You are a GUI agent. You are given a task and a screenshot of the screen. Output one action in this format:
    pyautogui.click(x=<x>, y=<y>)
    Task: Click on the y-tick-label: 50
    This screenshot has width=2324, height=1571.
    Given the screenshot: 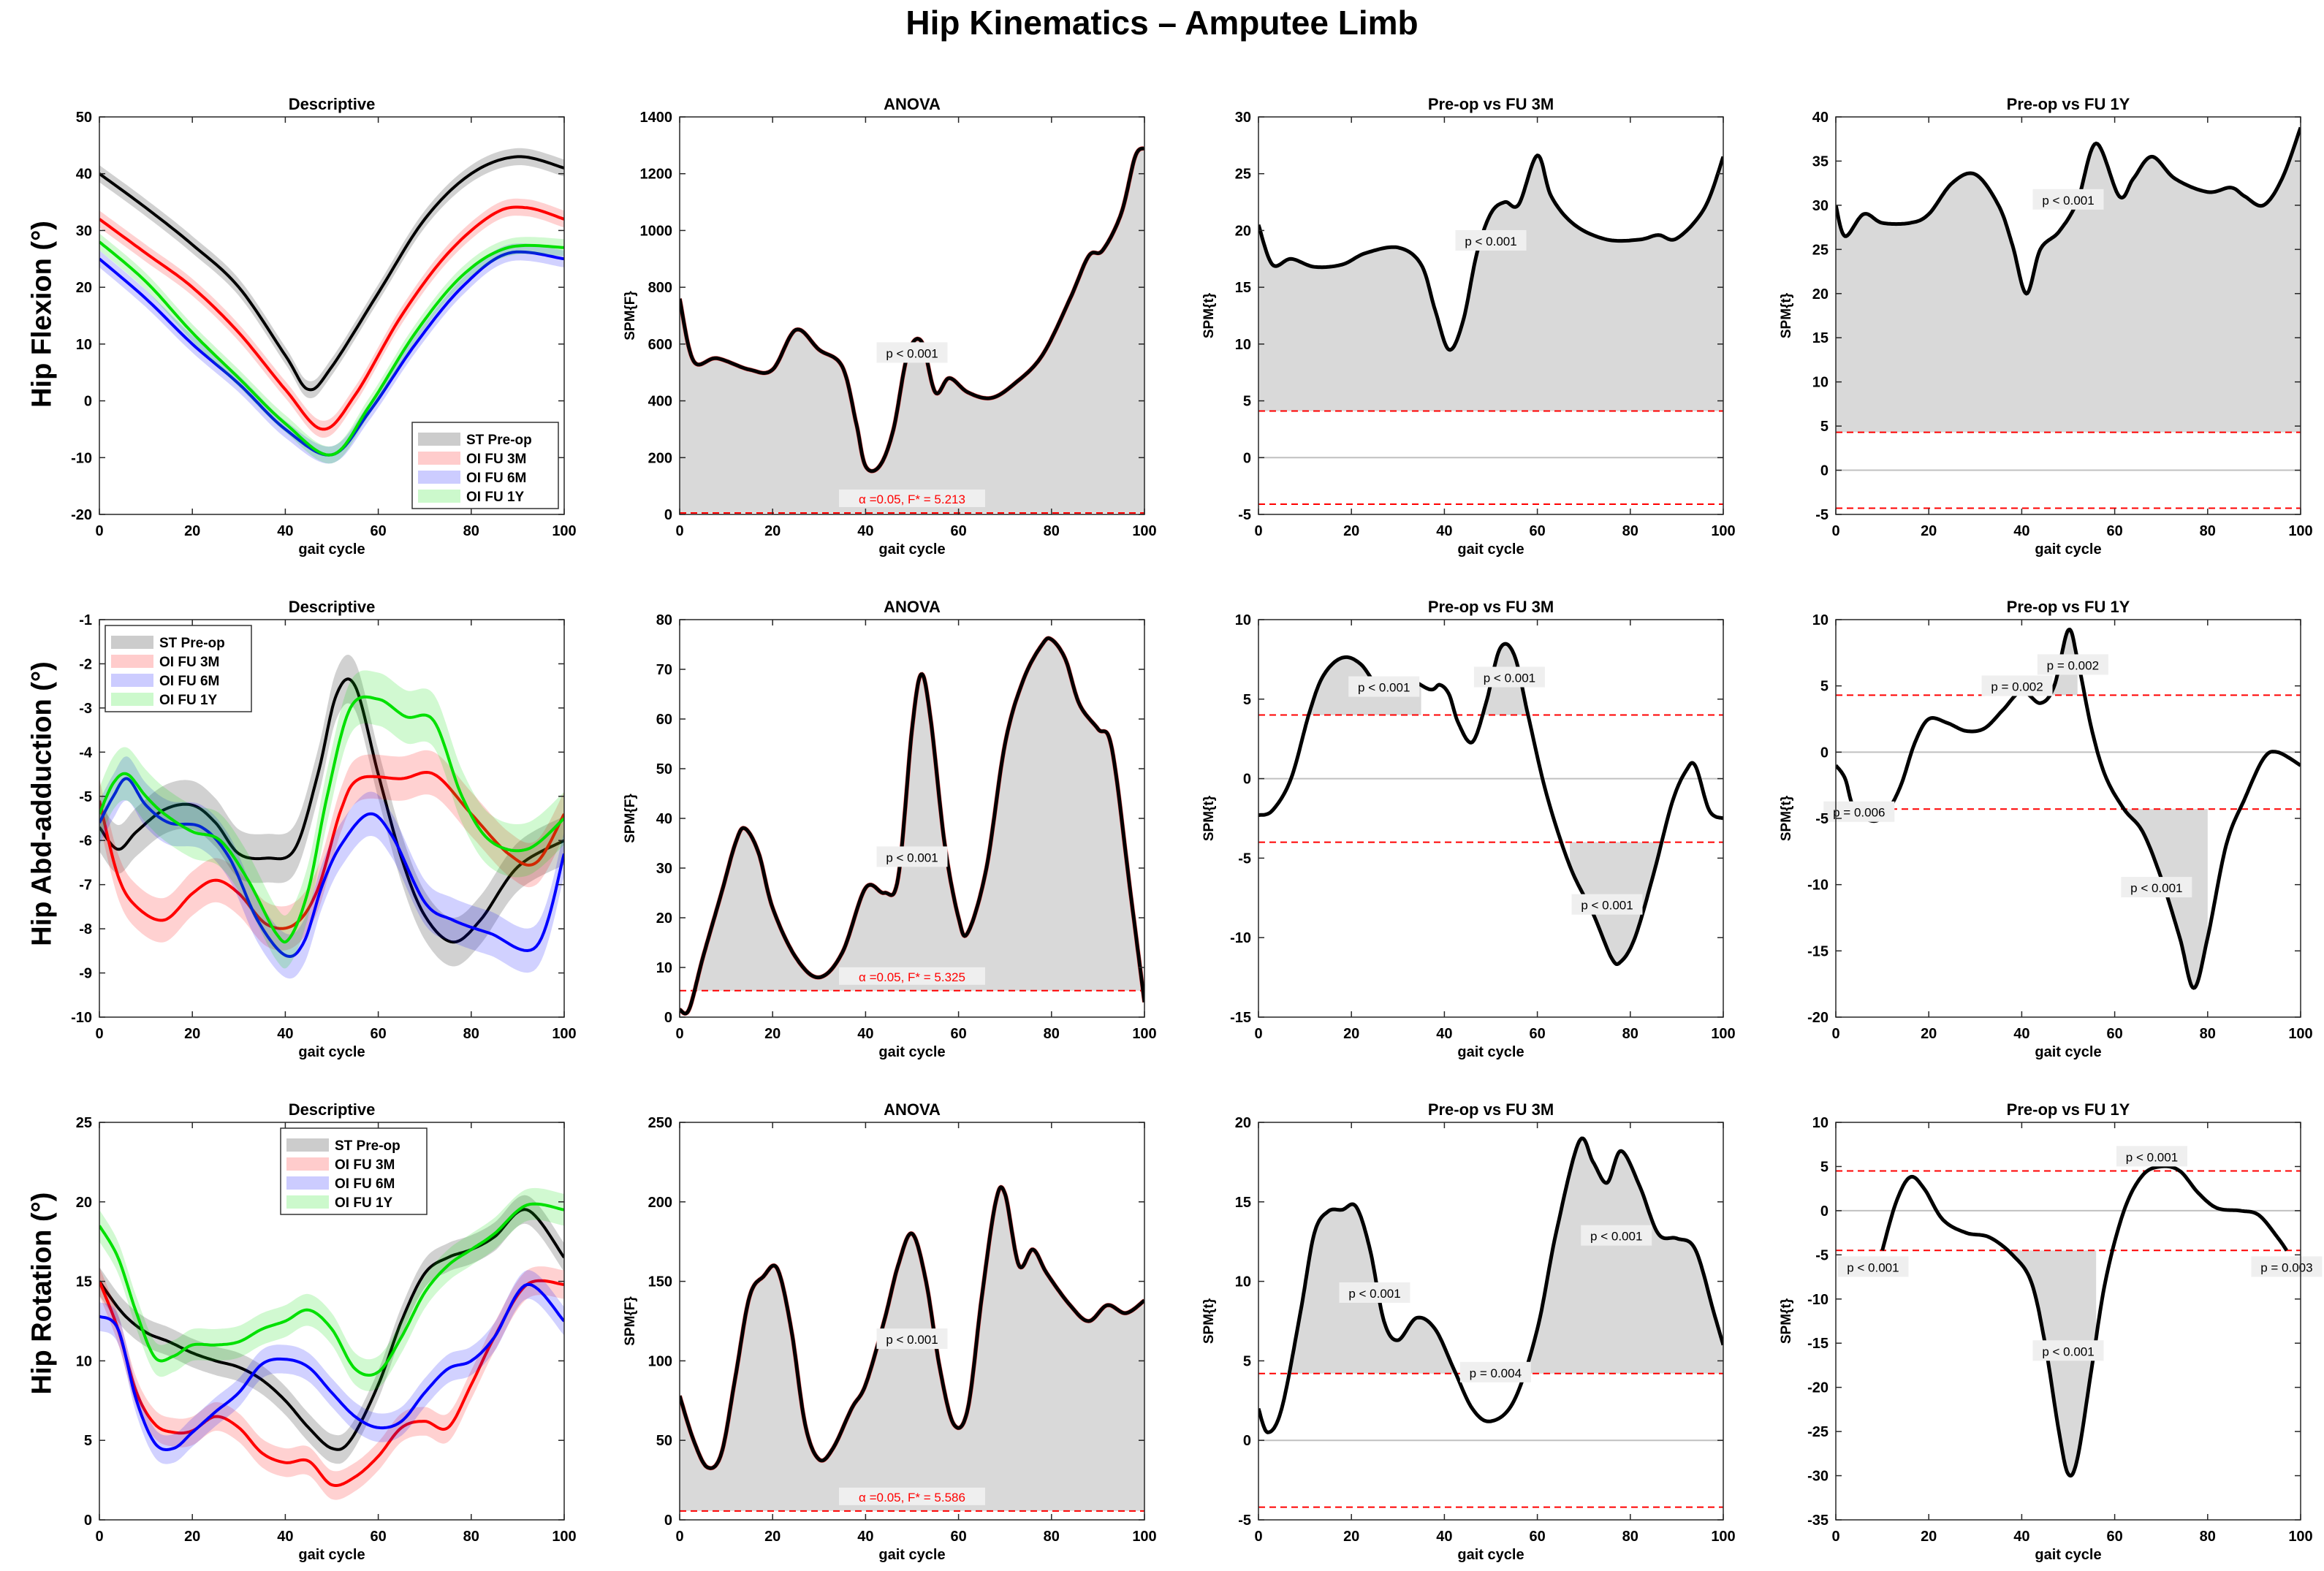 What is the action you would take?
    pyautogui.click(x=84, y=118)
    